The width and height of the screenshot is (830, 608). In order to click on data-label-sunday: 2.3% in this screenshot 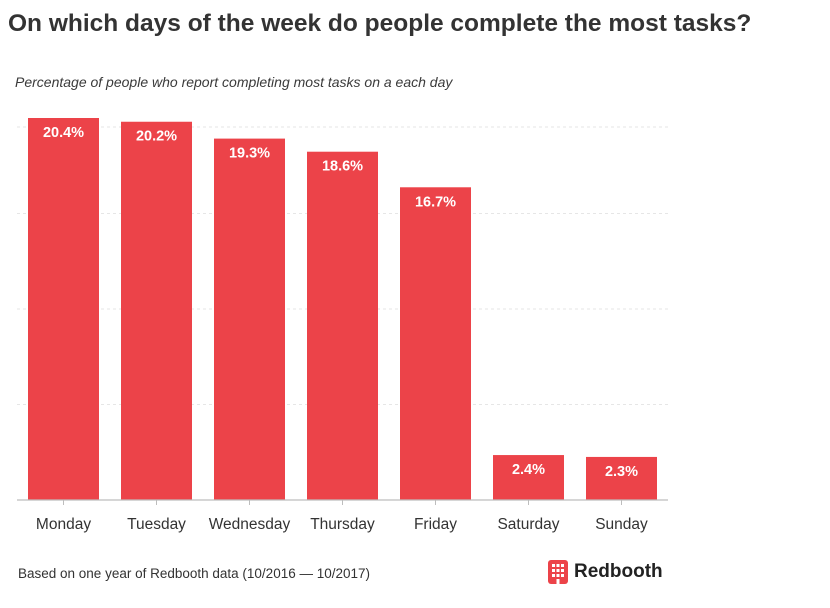, I will do `click(621, 472)`.